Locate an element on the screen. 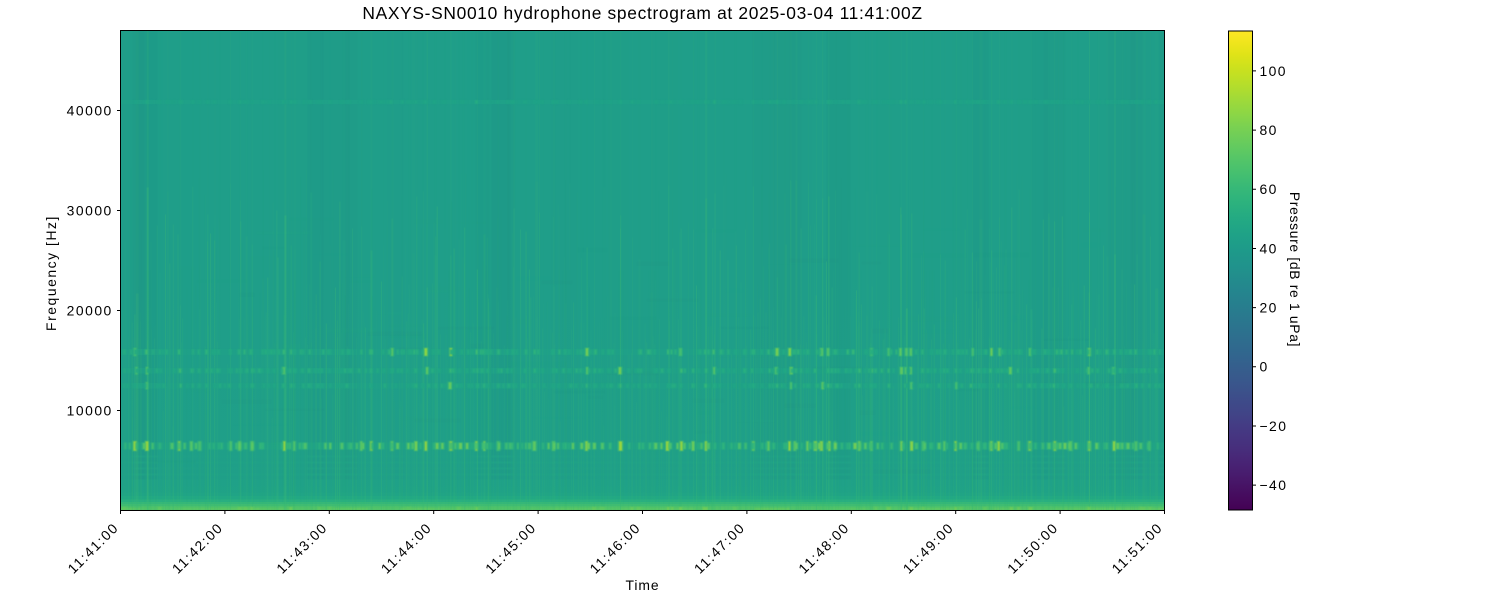 The width and height of the screenshot is (1500, 600). svg-text: 30000 is located at coordinates (90, 210).